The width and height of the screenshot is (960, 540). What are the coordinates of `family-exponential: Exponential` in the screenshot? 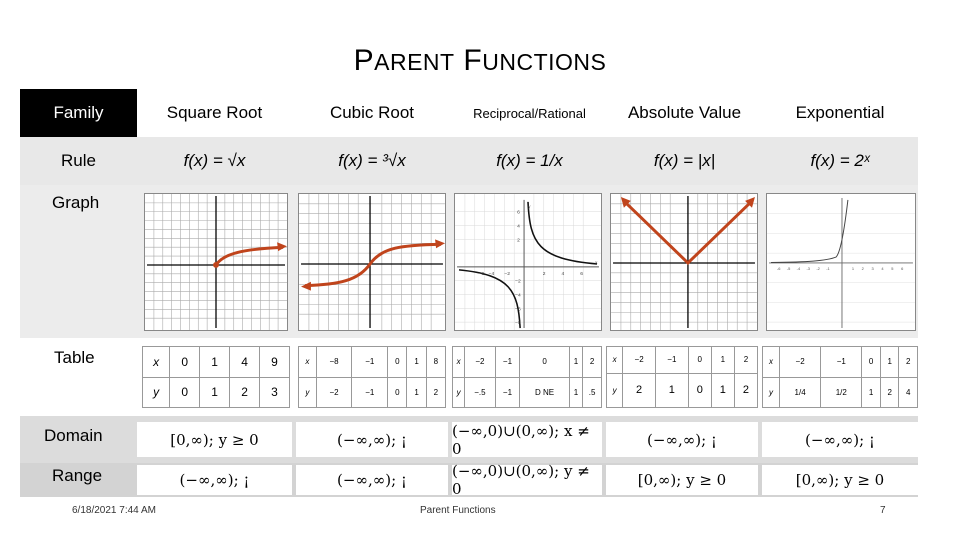 It's located at (840, 112).